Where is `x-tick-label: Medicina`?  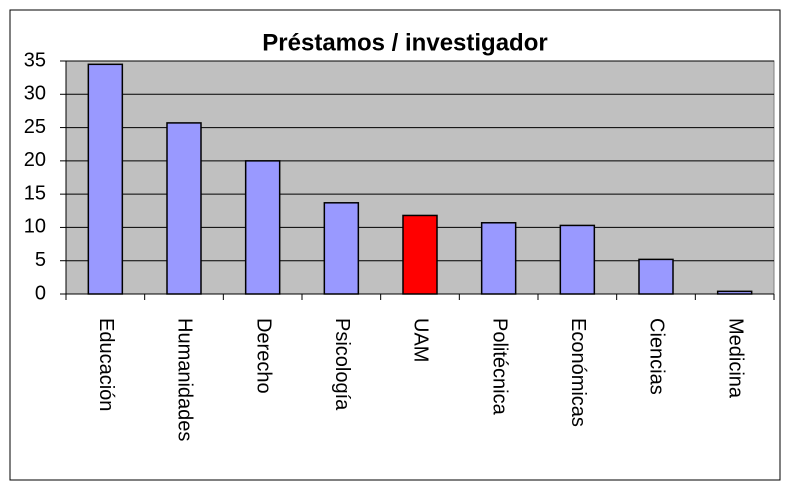
x-tick-label: Medicina is located at coordinates (735, 358).